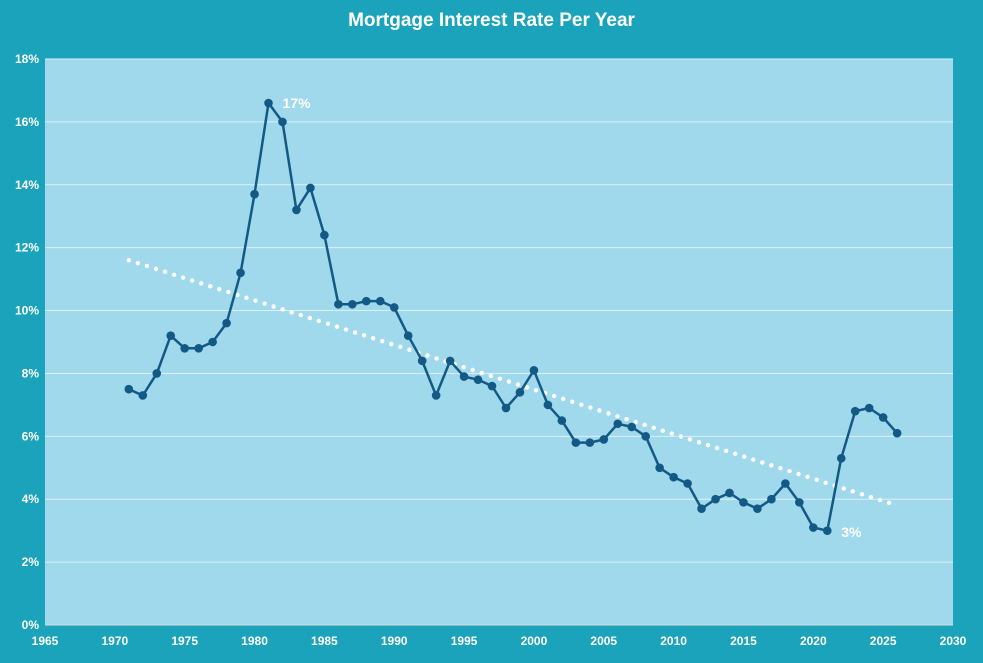 This screenshot has width=983, height=663. Describe the element at coordinates (464, 641) in the screenshot. I see `x-tick-label: 1995` at that location.